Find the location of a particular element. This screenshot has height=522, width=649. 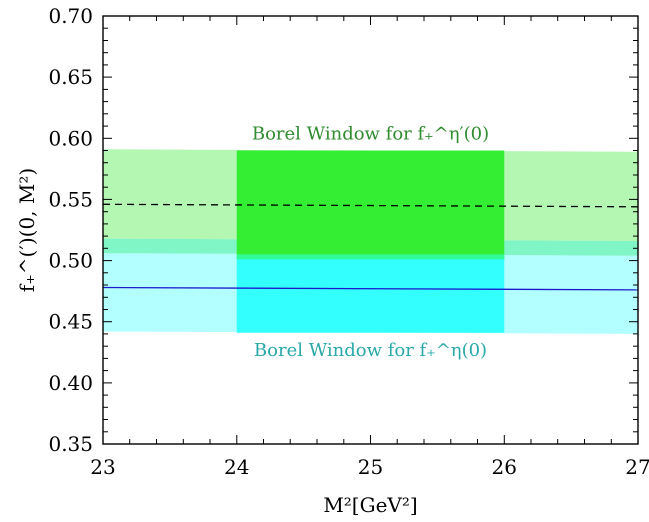

y-tick-label: 0.55 is located at coordinates (70, 199).